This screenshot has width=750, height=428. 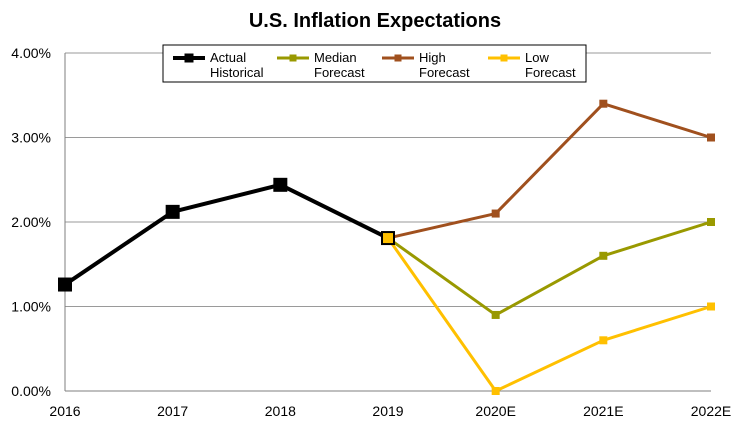 What do you see at coordinates (549, 268) in the screenshot?
I see `series-line-median-forecast` at bounding box center [549, 268].